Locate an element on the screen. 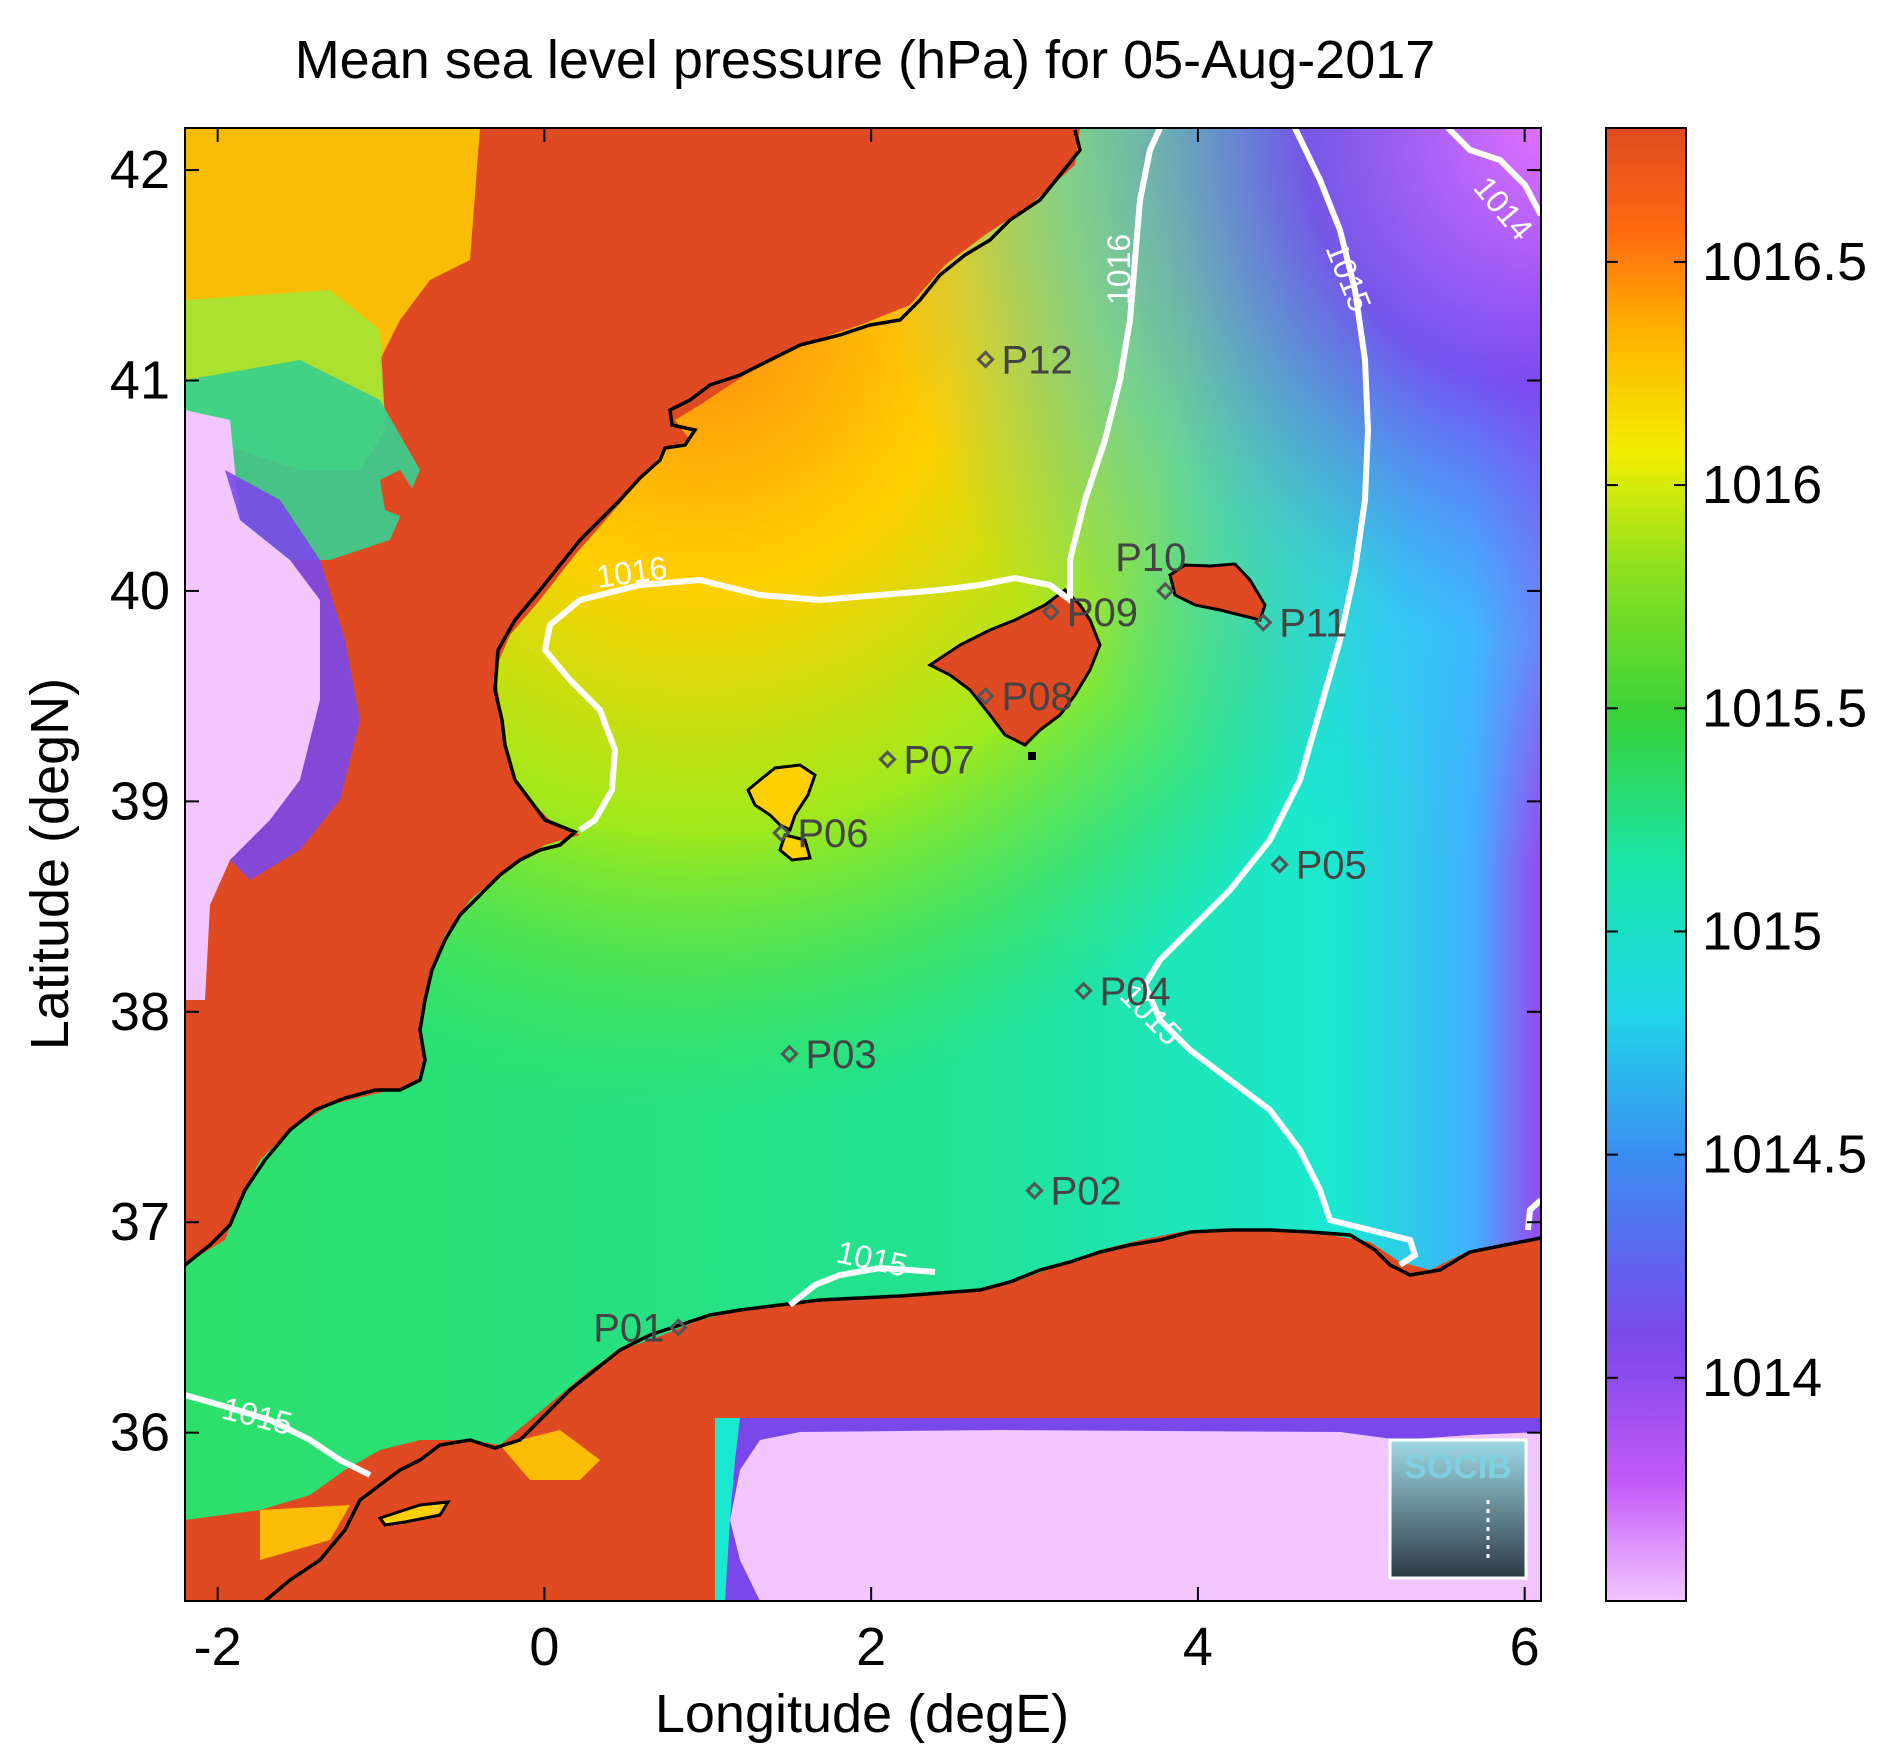 This screenshot has height=1763, width=1904. station-p09: P09 is located at coordinates (1089, 613).